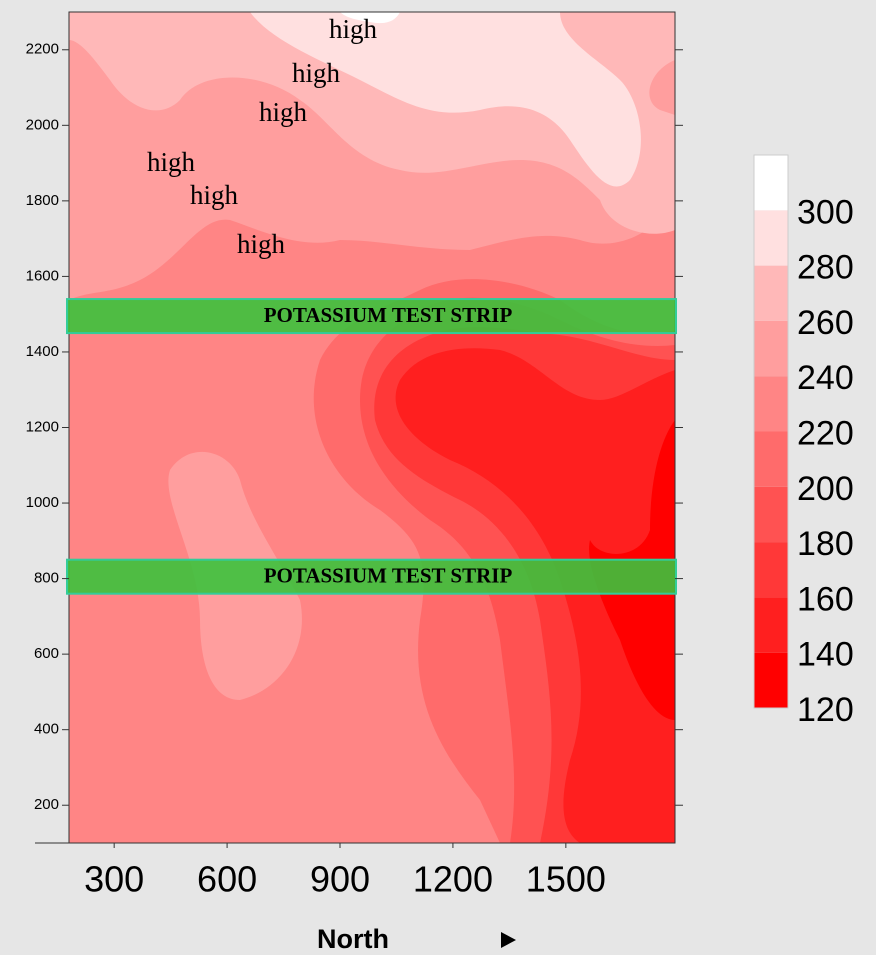  I want to click on x-tick-label: 300, so click(114, 879).